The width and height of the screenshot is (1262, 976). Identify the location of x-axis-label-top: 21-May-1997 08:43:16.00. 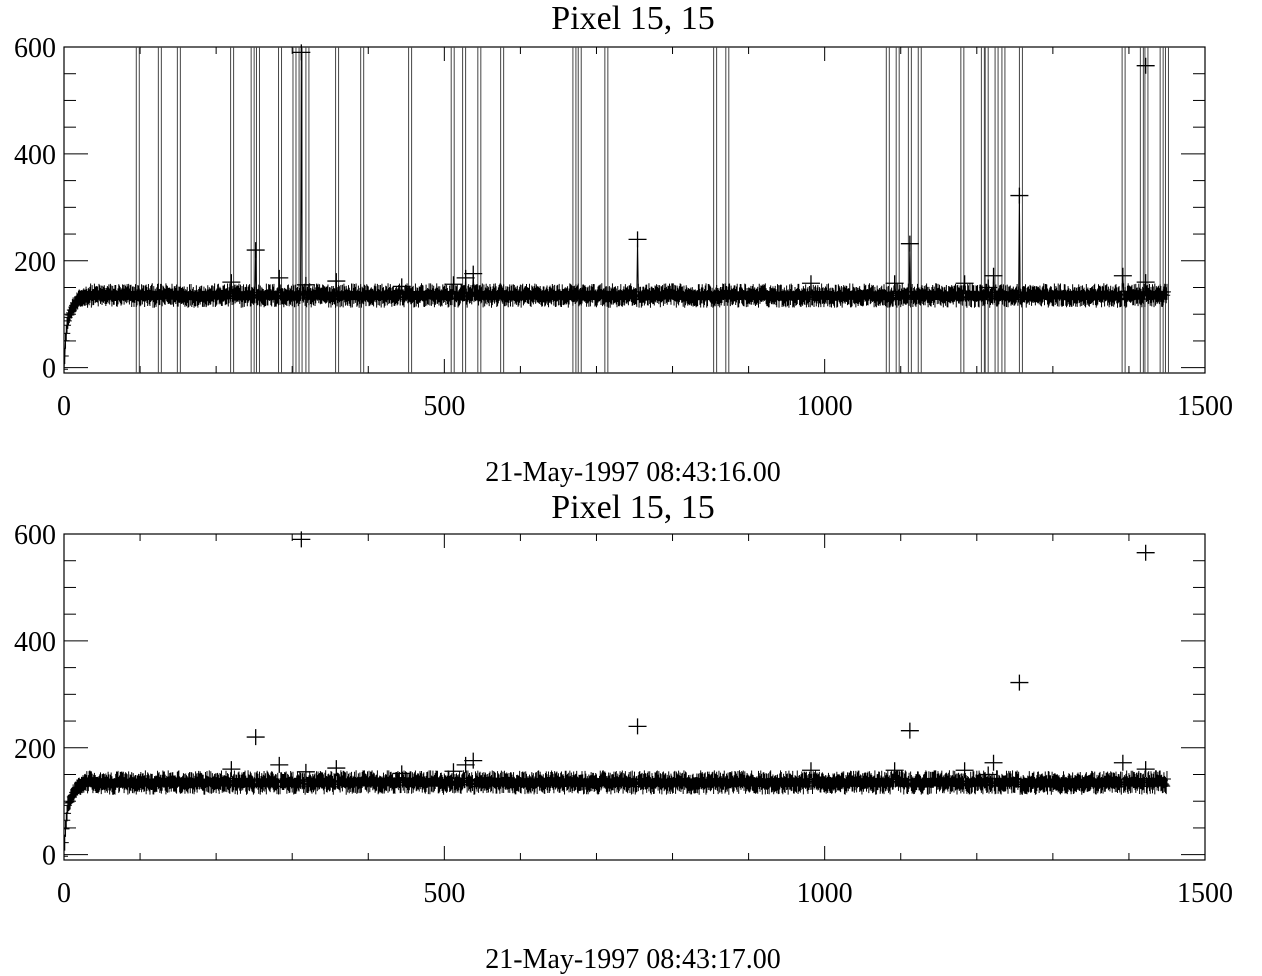
(633, 472).